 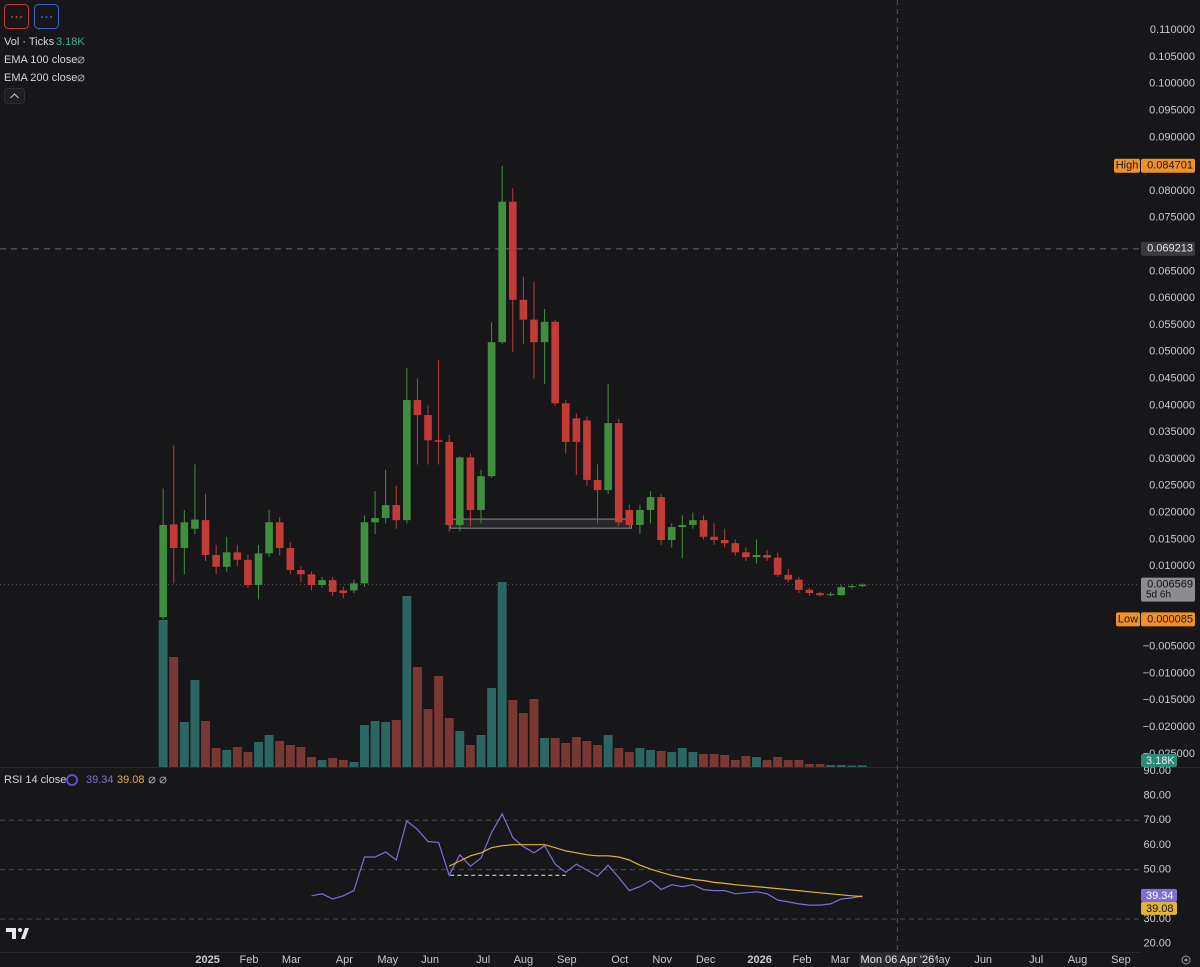 What do you see at coordinates (1036, 960) in the screenshot?
I see `x-tick-label: Jul` at bounding box center [1036, 960].